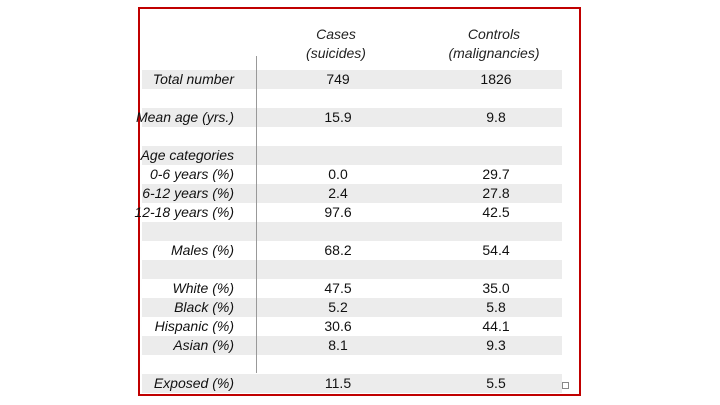 The image size is (720, 405). What do you see at coordinates (496, 288) in the screenshot?
I see `controls-value: 35.0` at bounding box center [496, 288].